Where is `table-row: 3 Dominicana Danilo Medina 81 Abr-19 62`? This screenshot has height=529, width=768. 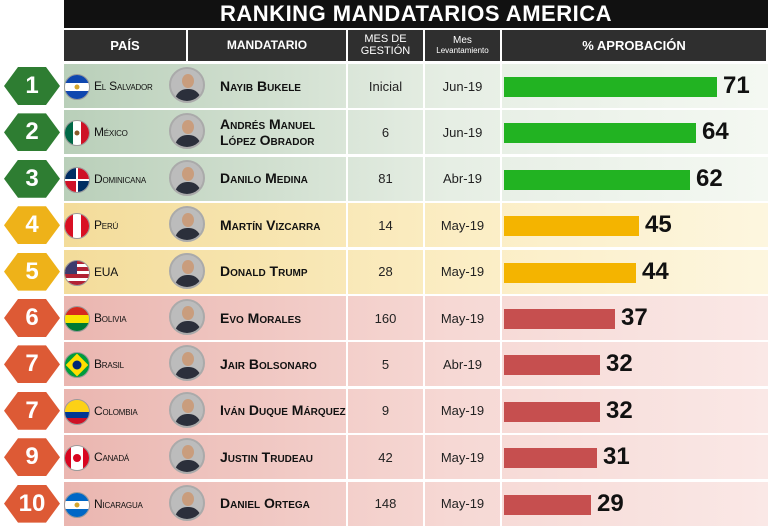
table-row: 3 Dominicana Danilo Medina 81 Abr-19 62 is located at coordinates (384, 178).